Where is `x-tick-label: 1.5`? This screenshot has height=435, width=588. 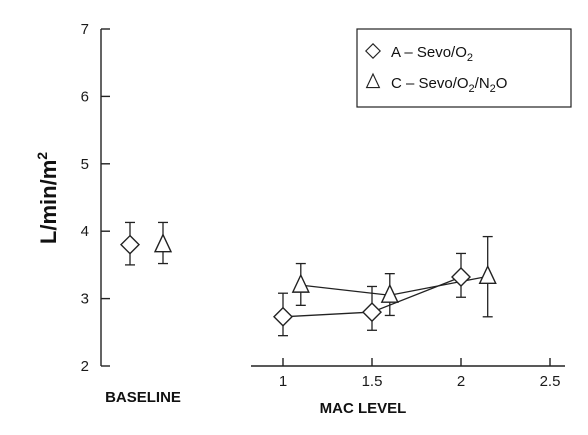
x-tick-label: 1.5 is located at coordinates (372, 381).